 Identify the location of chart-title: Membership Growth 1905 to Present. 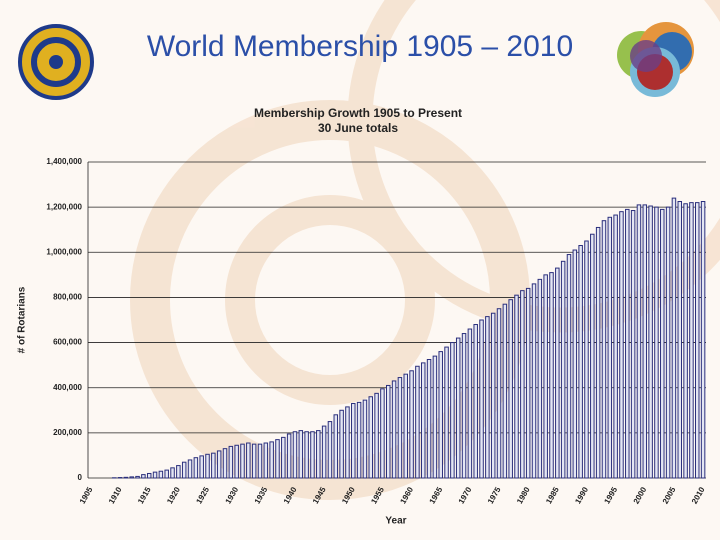
(358, 113).